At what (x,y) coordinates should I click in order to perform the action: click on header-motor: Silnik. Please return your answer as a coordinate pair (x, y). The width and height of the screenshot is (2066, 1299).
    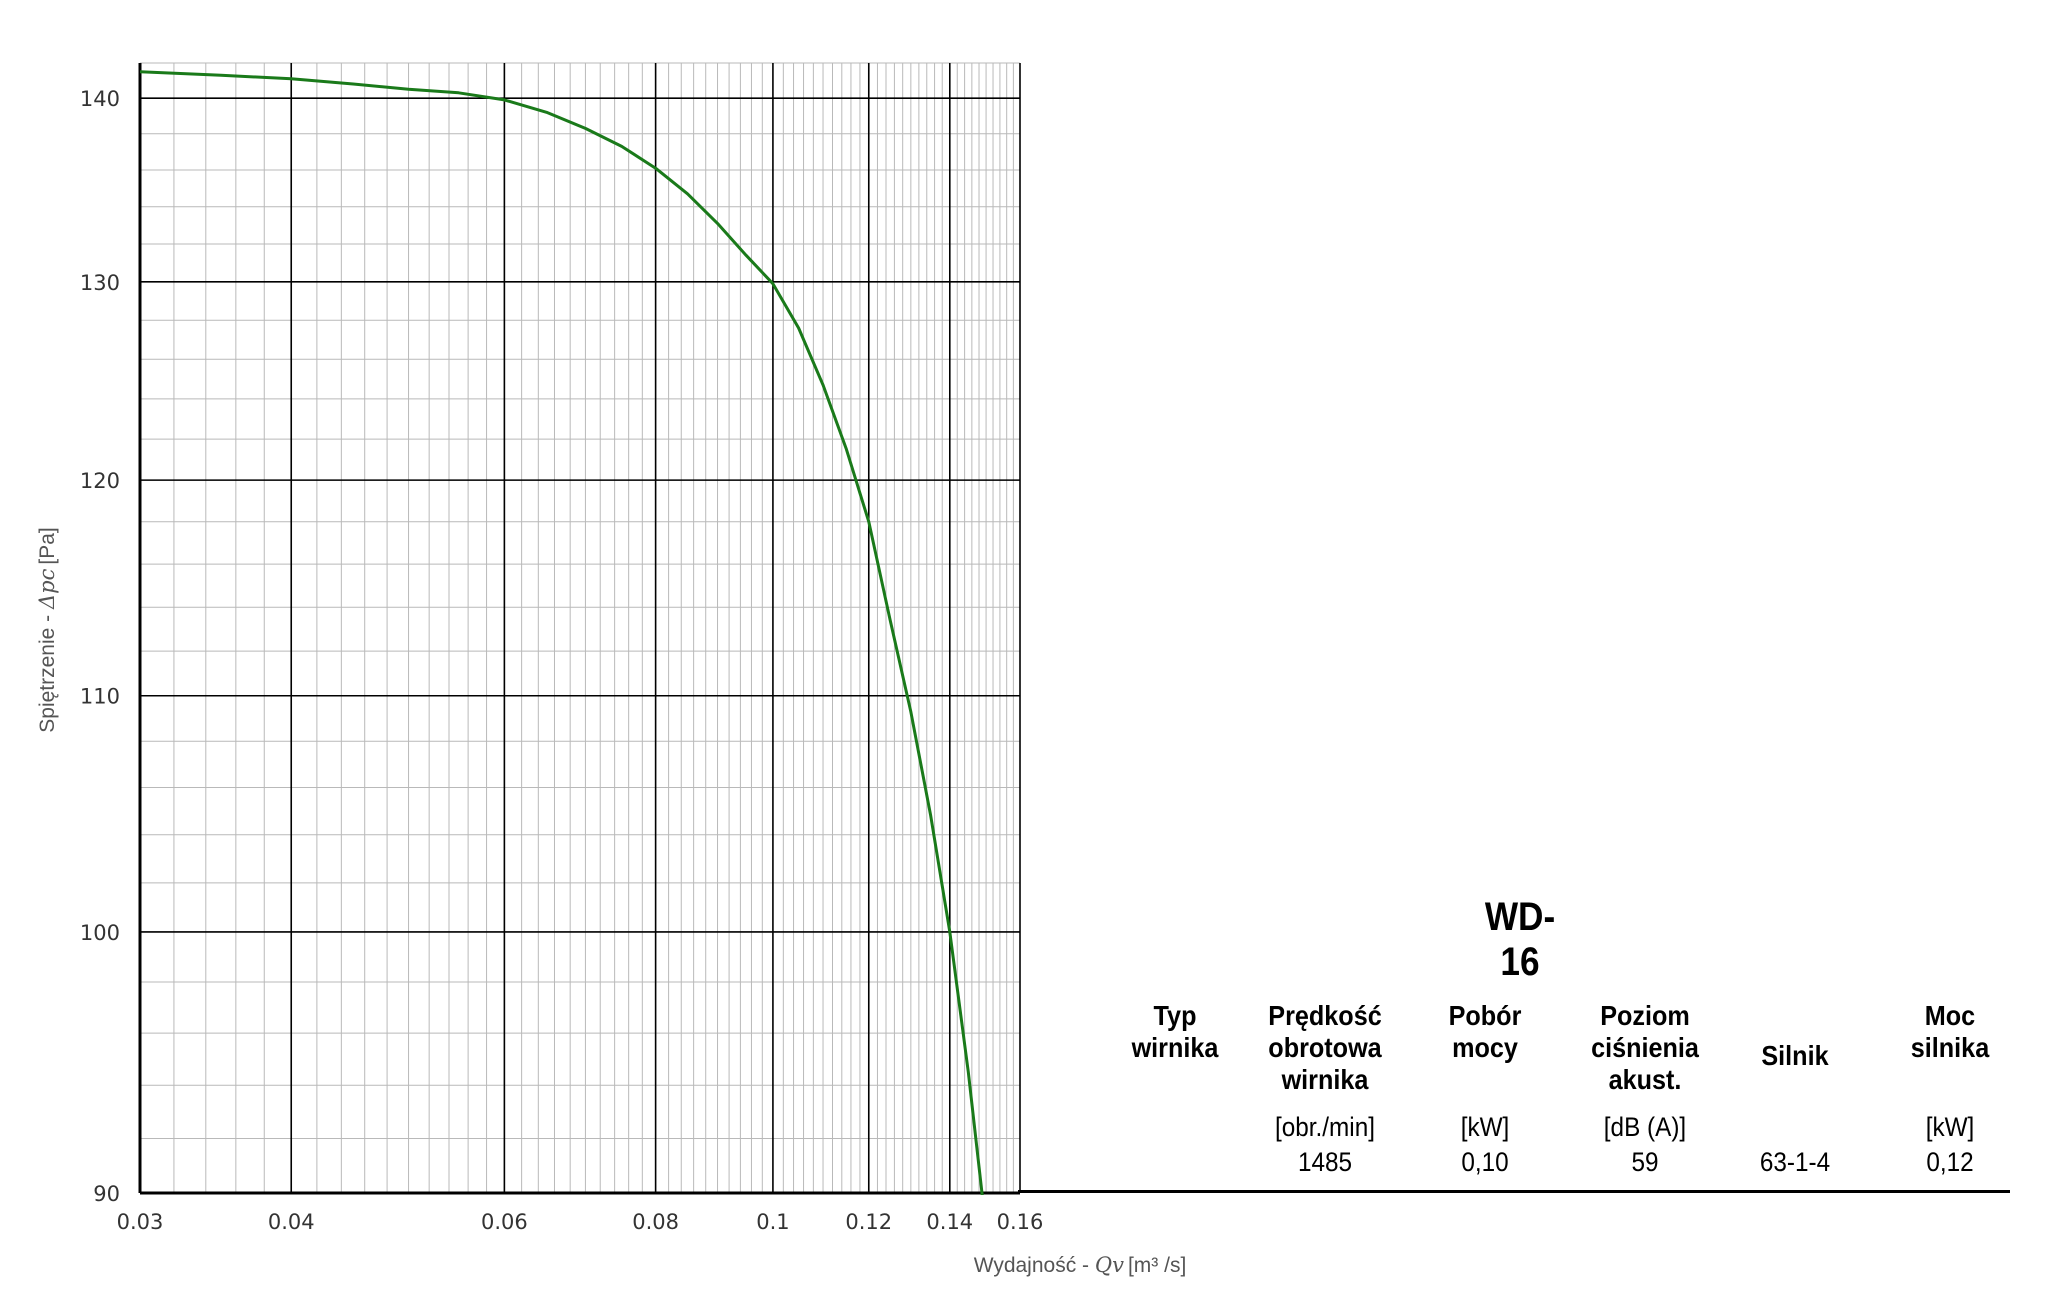
    Looking at the image, I should click on (1795, 1055).